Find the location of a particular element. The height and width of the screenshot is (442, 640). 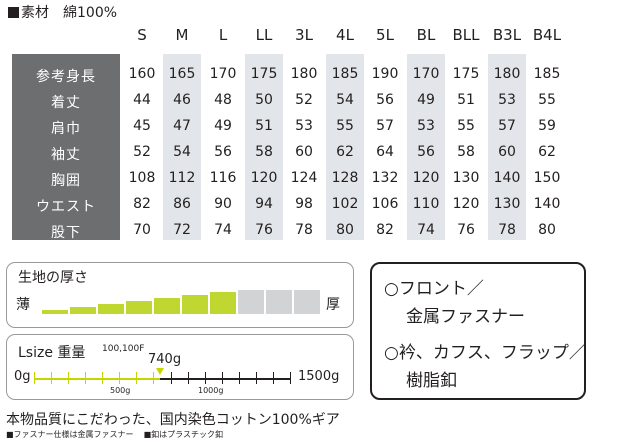

table-cell: 120 is located at coordinates (426, 178).